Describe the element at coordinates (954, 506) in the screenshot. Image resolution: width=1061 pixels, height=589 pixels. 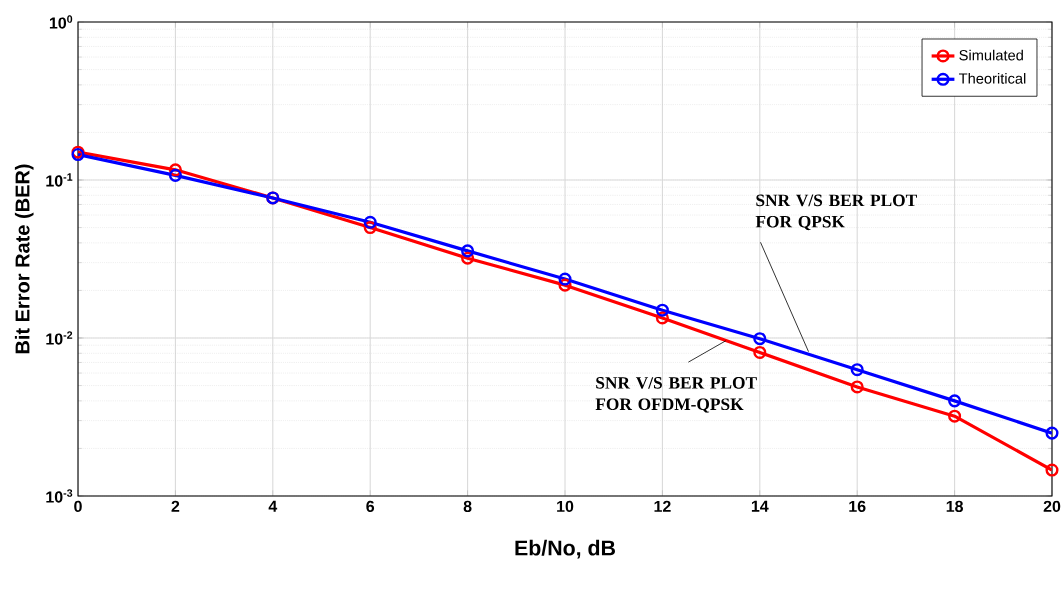
I see `x-tick-label: 18` at that location.